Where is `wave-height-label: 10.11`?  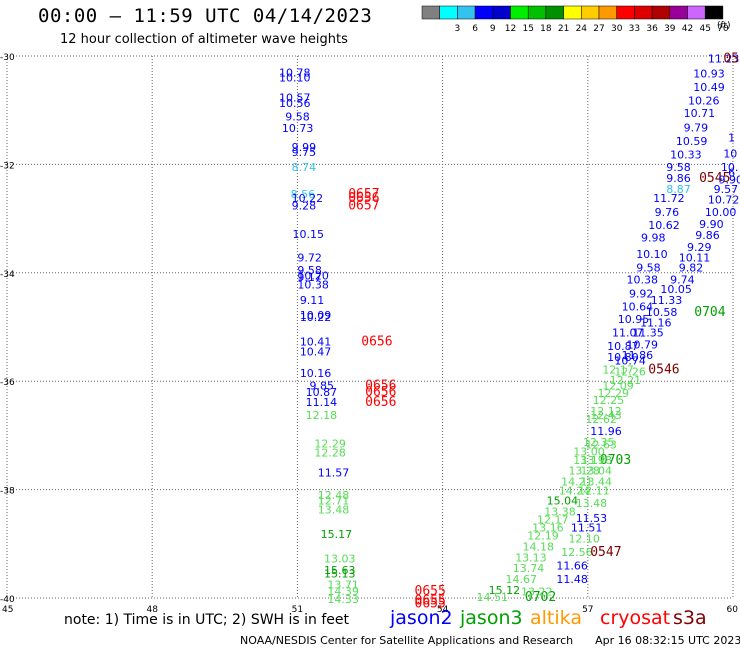
wave-height-label: 10.11 is located at coordinates (695, 258).